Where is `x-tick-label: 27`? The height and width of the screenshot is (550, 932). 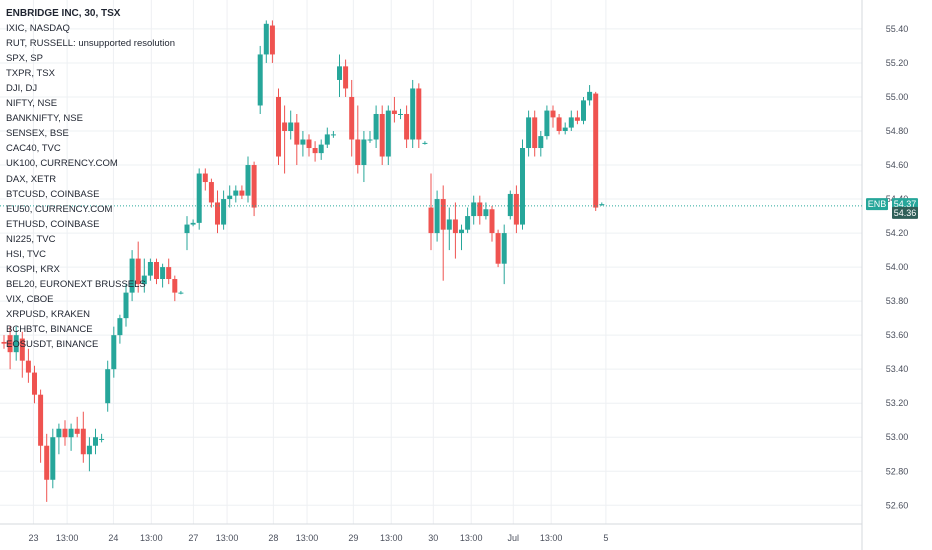
x-tick-label: 27 is located at coordinates (193, 538).